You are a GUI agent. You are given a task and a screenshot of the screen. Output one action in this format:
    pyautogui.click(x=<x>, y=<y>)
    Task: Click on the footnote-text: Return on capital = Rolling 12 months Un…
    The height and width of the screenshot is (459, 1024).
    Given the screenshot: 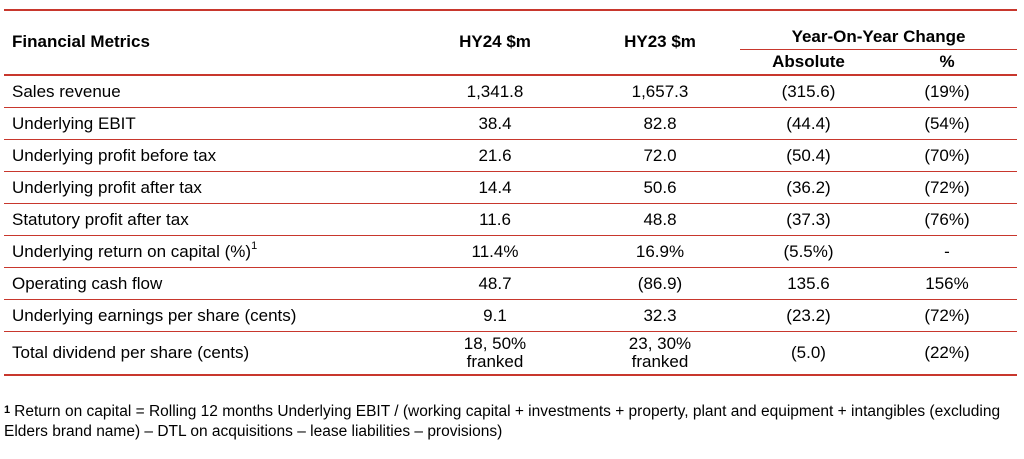 What is the action you would take?
    pyautogui.click(x=502, y=421)
    